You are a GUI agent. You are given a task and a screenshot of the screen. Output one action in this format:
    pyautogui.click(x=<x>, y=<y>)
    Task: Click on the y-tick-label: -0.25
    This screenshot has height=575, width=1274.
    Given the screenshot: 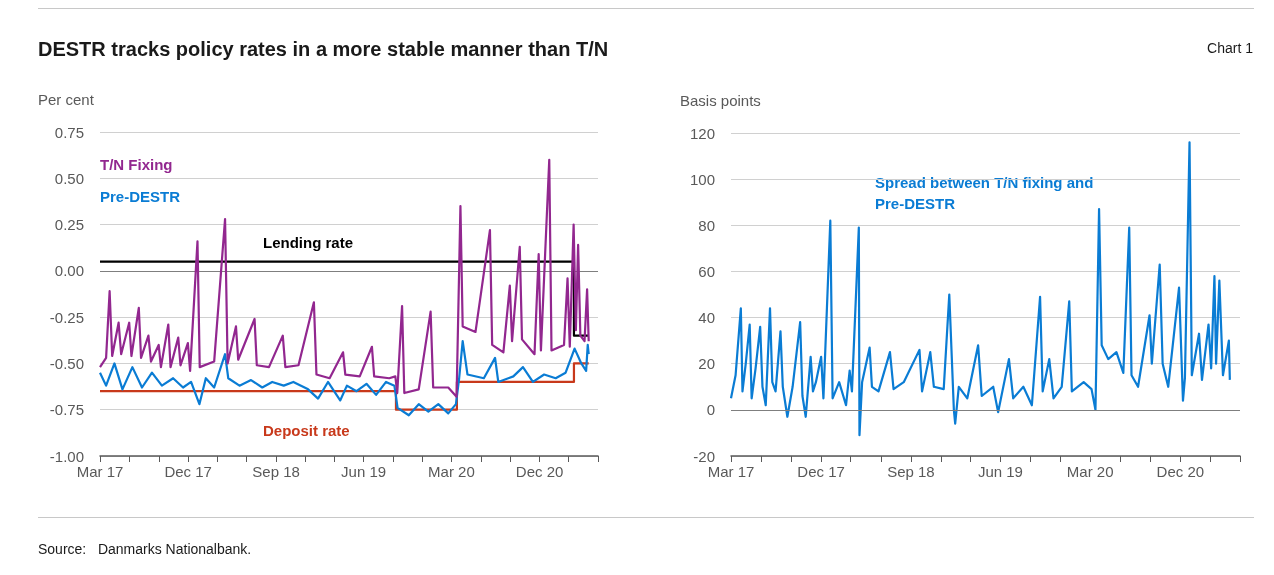 What is the action you would take?
    pyautogui.click(x=66, y=317)
    